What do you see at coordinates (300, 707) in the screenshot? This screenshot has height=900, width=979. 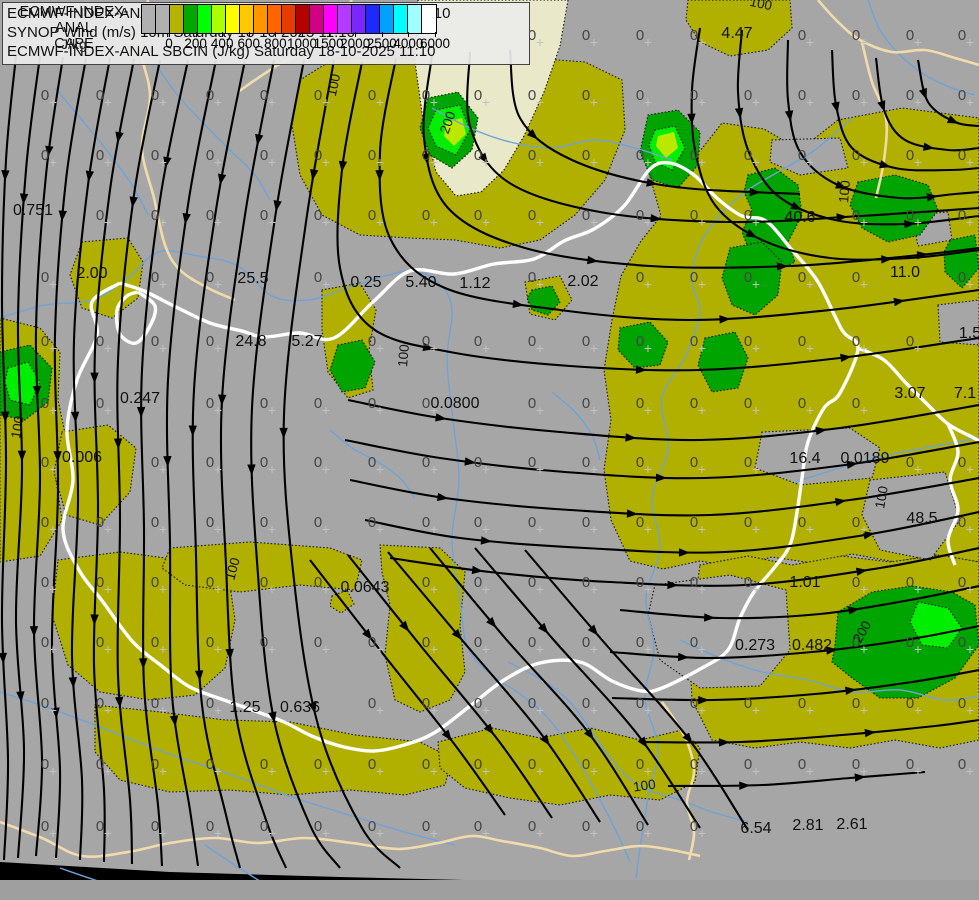 I see `station-value-label: 0.636` at bounding box center [300, 707].